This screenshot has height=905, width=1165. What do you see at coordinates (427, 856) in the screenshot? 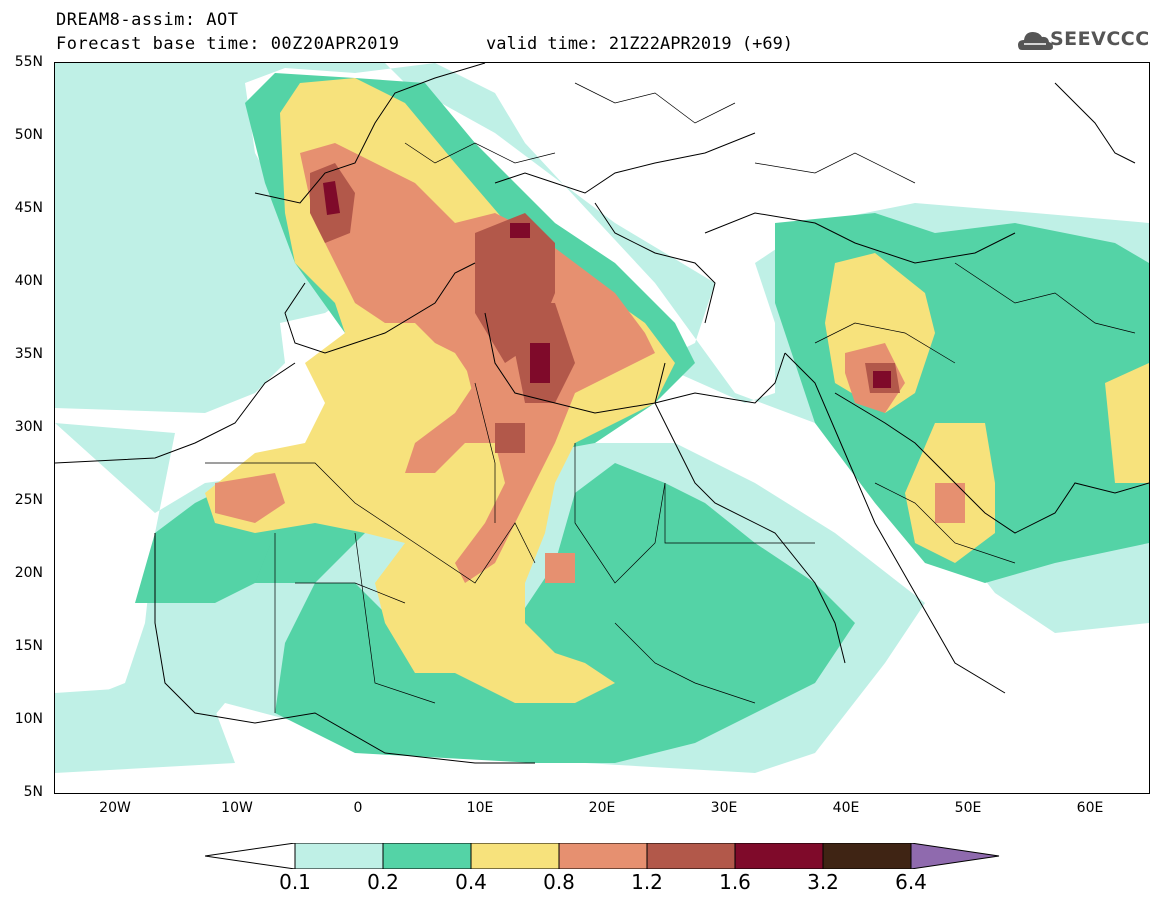
I see `colorbar-bin-0.2` at bounding box center [427, 856].